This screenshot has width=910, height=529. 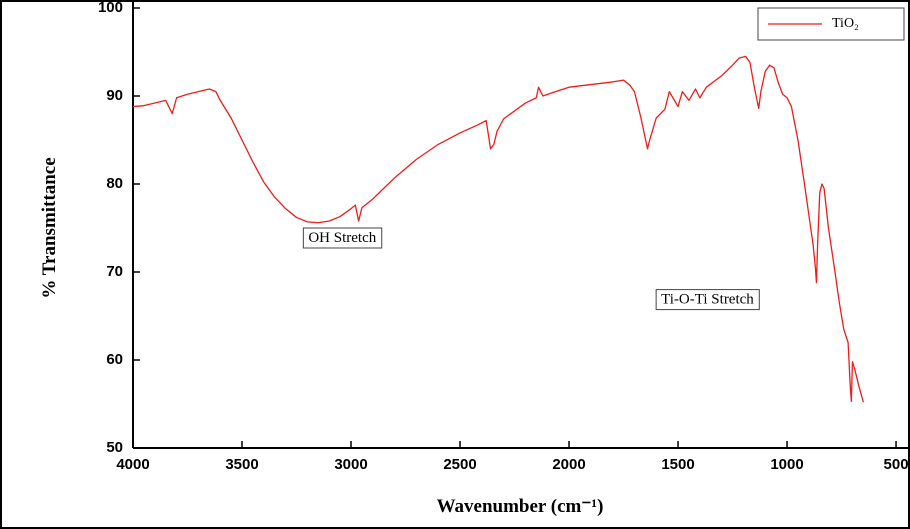 I want to click on x-tick-label: 4000, so click(x=132, y=464).